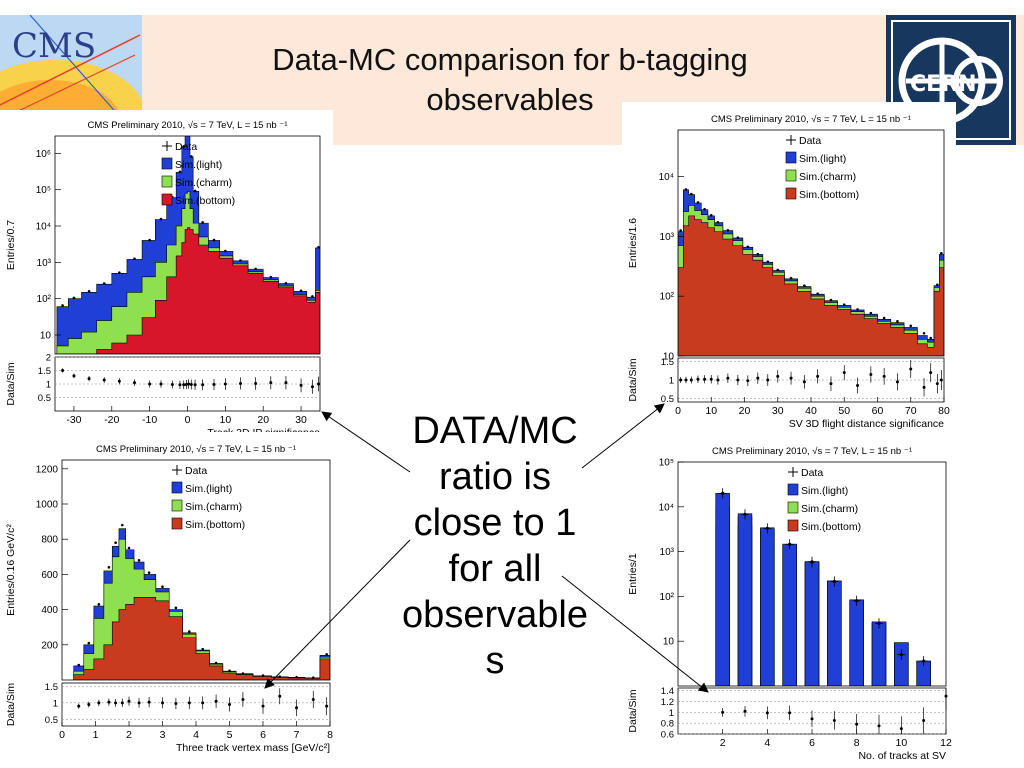 The image size is (1024, 768). What do you see at coordinates (878, 411) in the screenshot?
I see `x-tick-label: 60` at bounding box center [878, 411].